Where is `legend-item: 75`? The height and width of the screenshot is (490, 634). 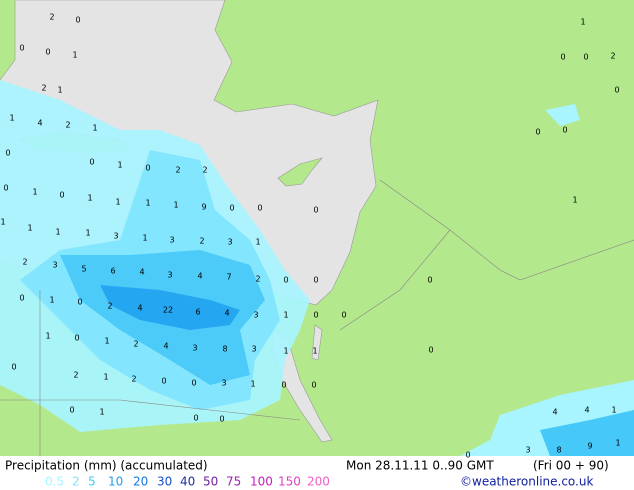
legend-item: 75 is located at coordinates (233, 482).